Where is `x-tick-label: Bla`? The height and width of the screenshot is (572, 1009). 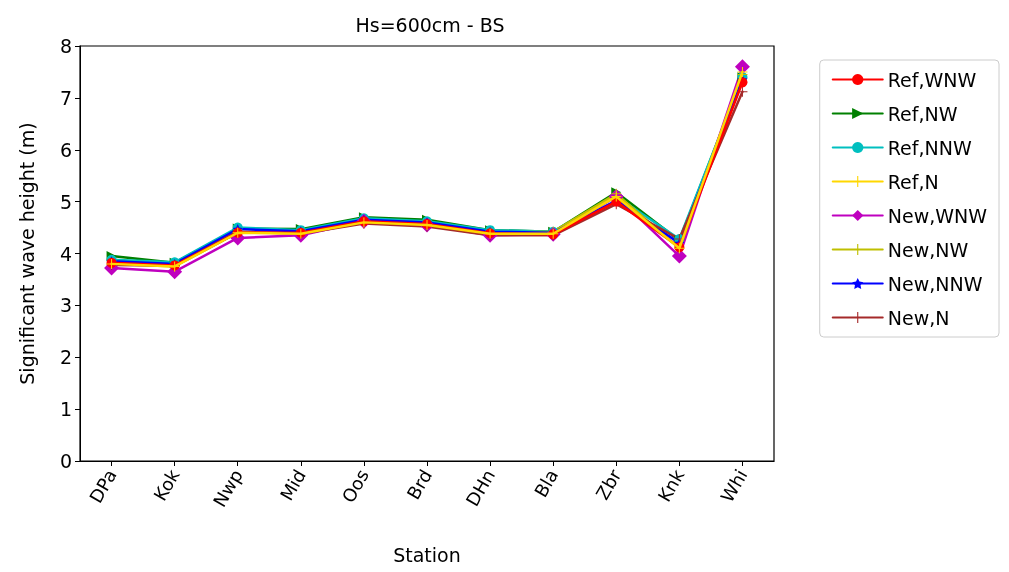 x-tick-label: Bla is located at coordinates (546, 483).